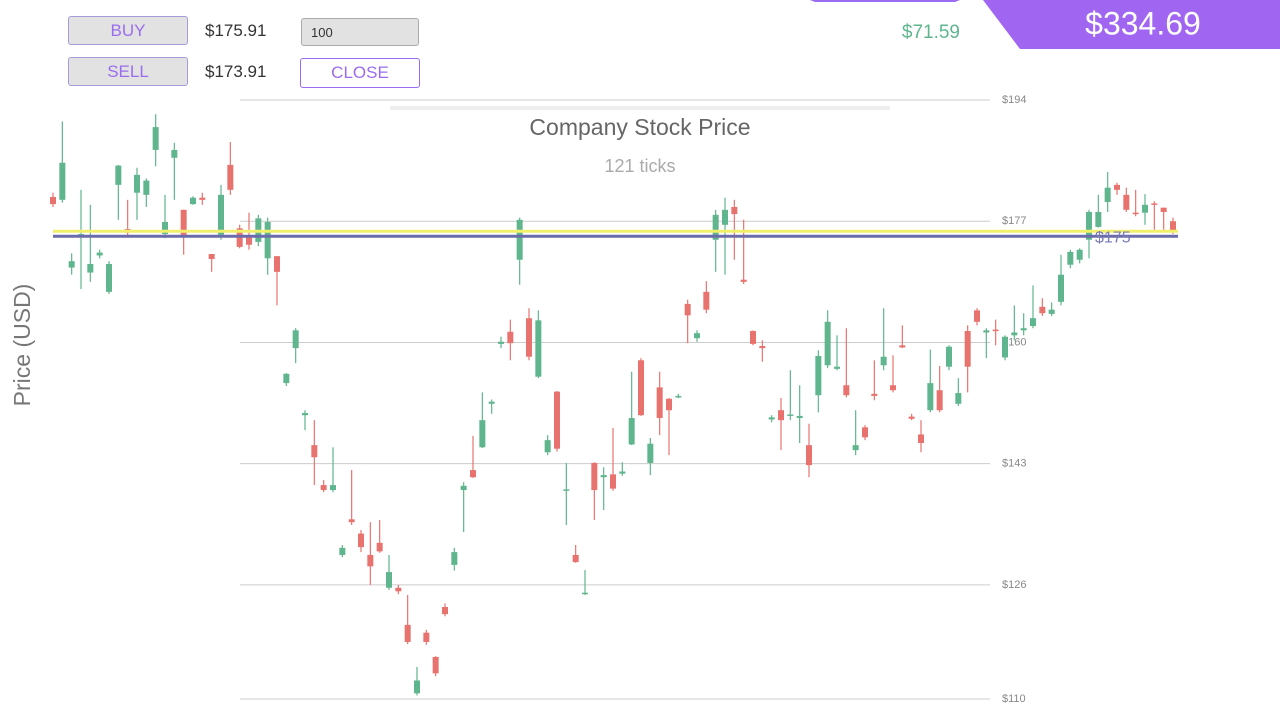  Describe the element at coordinates (22, 345) in the screenshot. I see `y-axis-label: Price (USD)` at that location.